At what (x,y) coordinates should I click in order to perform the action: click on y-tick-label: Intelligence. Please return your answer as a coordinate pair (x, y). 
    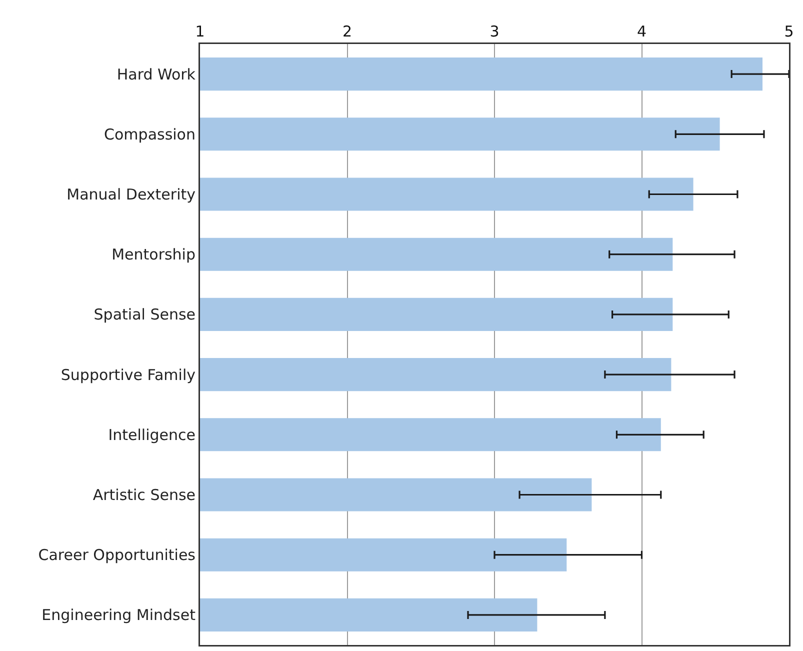
    Looking at the image, I should click on (152, 435).